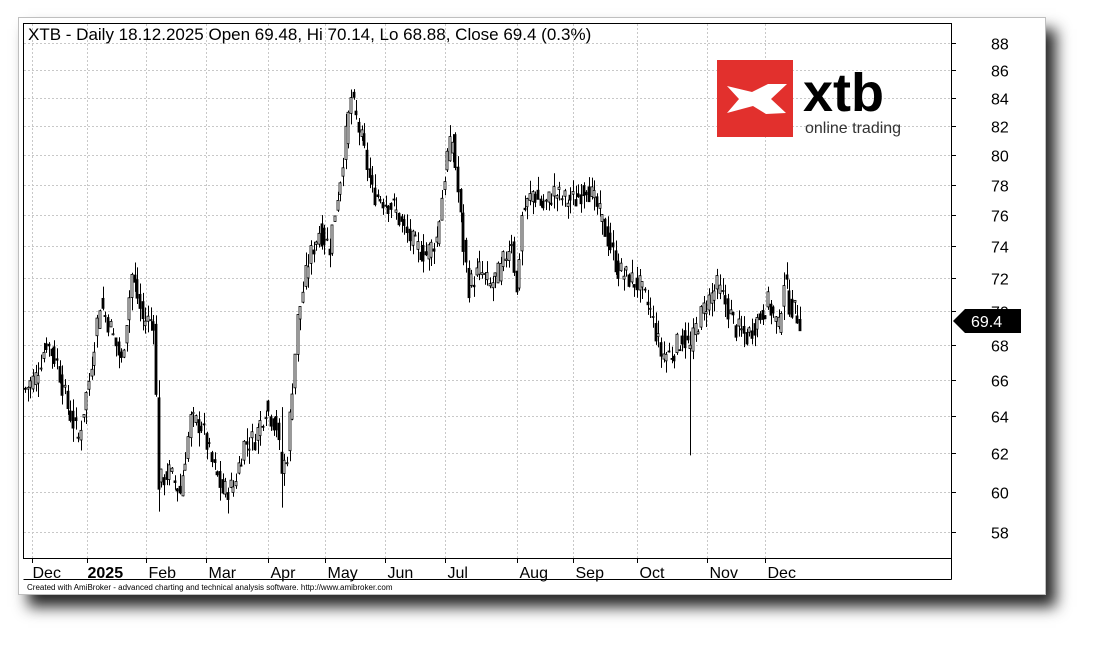 This screenshot has width=1097, height=646. I want to click on x-month-label: Apr, so click(284, 573).